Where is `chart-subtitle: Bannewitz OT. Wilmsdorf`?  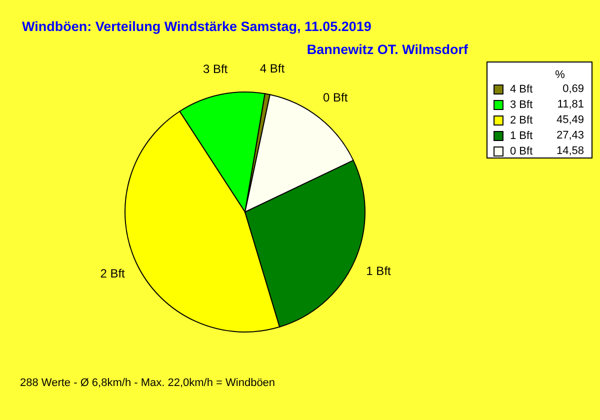 chart-subtitle: Bannewitz OT. Wilmsdorf is located at coordinates (387, 49).